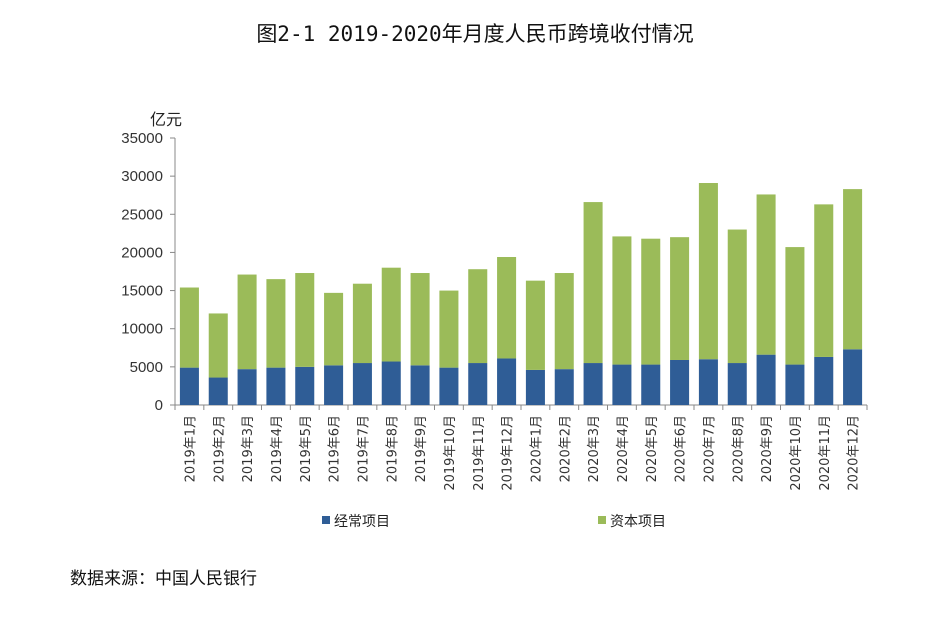 The image size is (950, 633). Describe the element at coordinates (825, 453) in the screenshot. I see `x-tick-label: 2020年11月` at that location.